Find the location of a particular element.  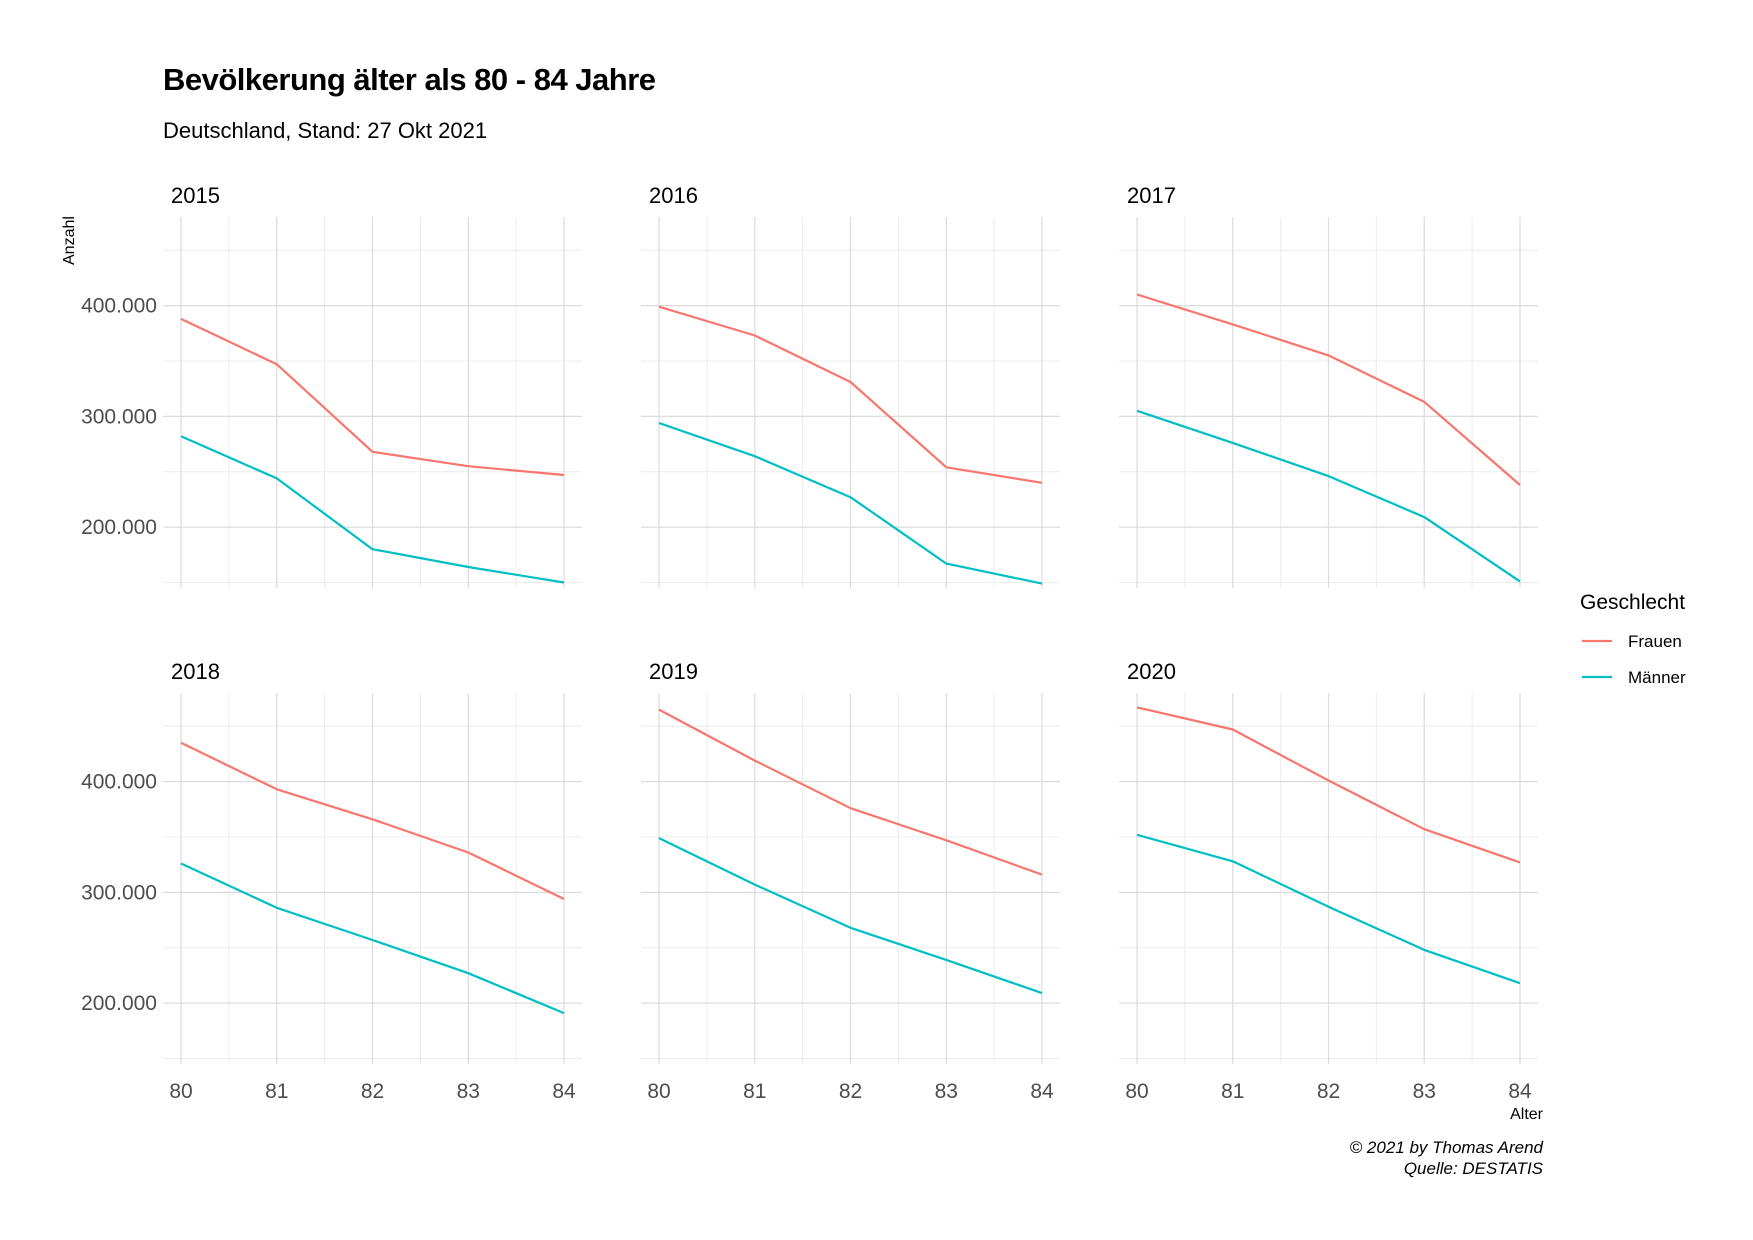

facet-label-2017: 2017 is located at coordinates (1151, 195).